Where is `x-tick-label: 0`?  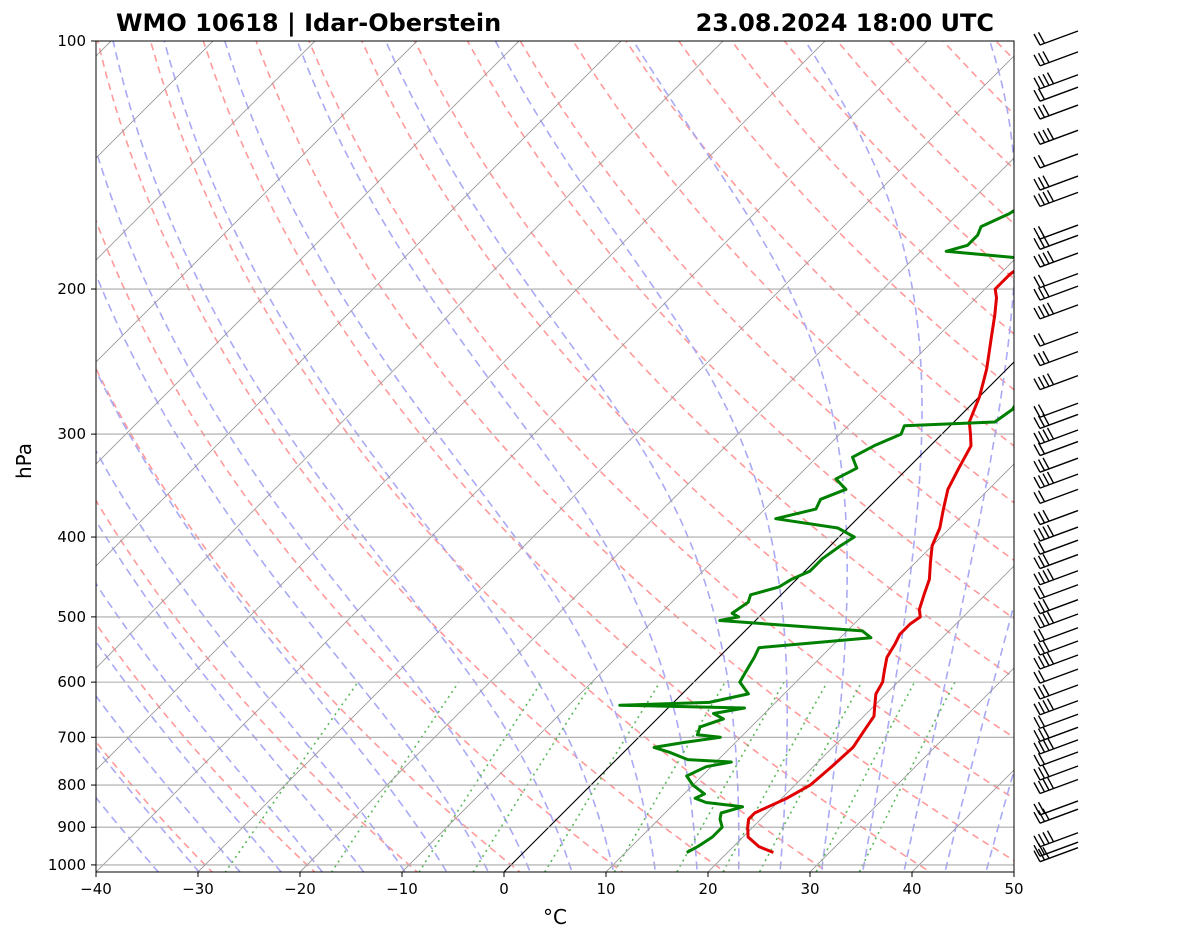
x-tick-label: 0 is located at coordinates (504, 889).